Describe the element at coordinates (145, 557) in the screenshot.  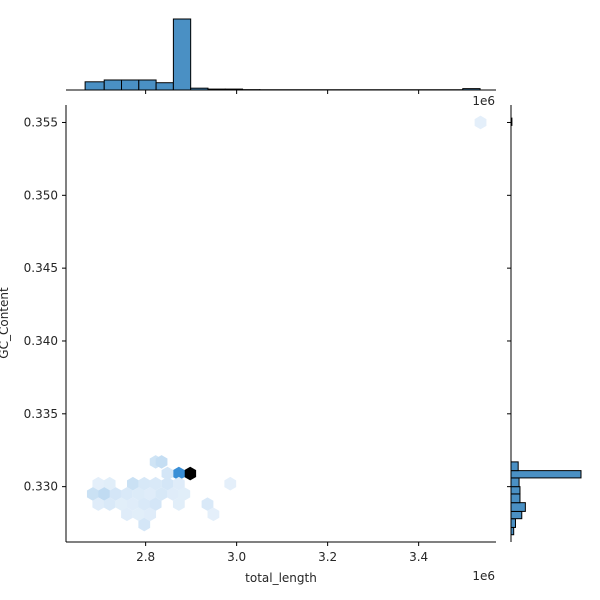
I see `x-tick-label: 2.8` at that location.